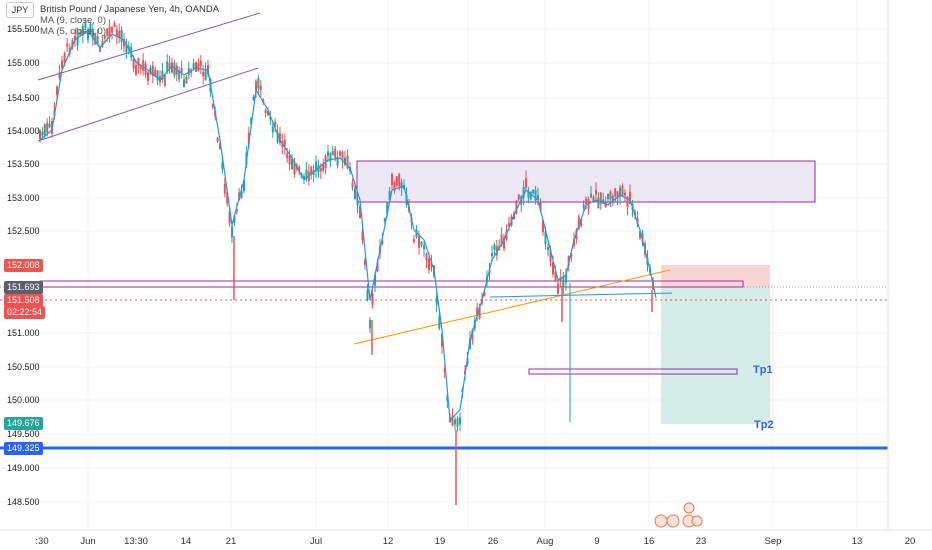  What do you see at coordinates (23, 400) in the screenshot?
I see `price-tick: 150.000` at bounding box center [23, 400].